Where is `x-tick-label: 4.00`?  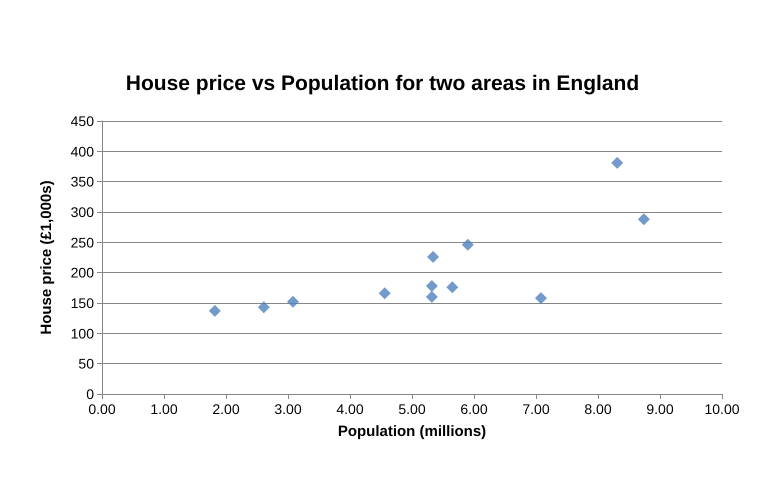
x-tick-label: 4.00 is located at coordinates (350, 409).